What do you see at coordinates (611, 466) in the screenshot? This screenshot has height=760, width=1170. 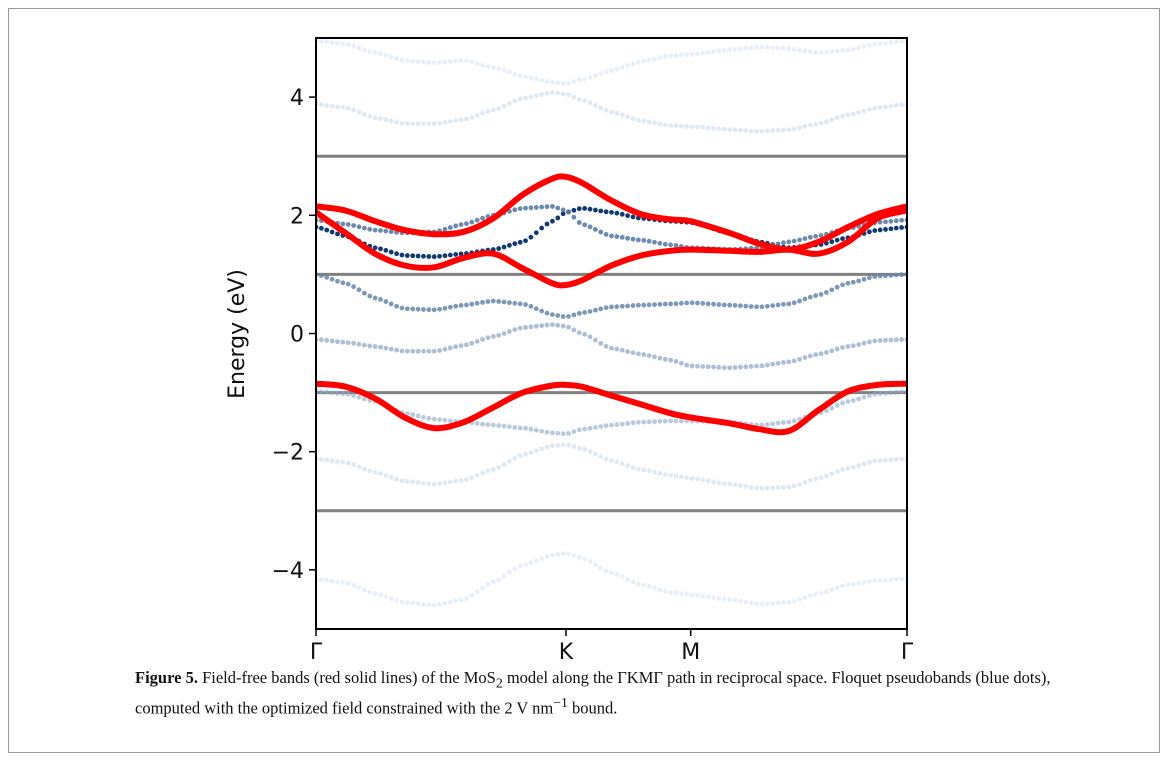 I see `pseudoband-series` at bounding box center [611, 466].